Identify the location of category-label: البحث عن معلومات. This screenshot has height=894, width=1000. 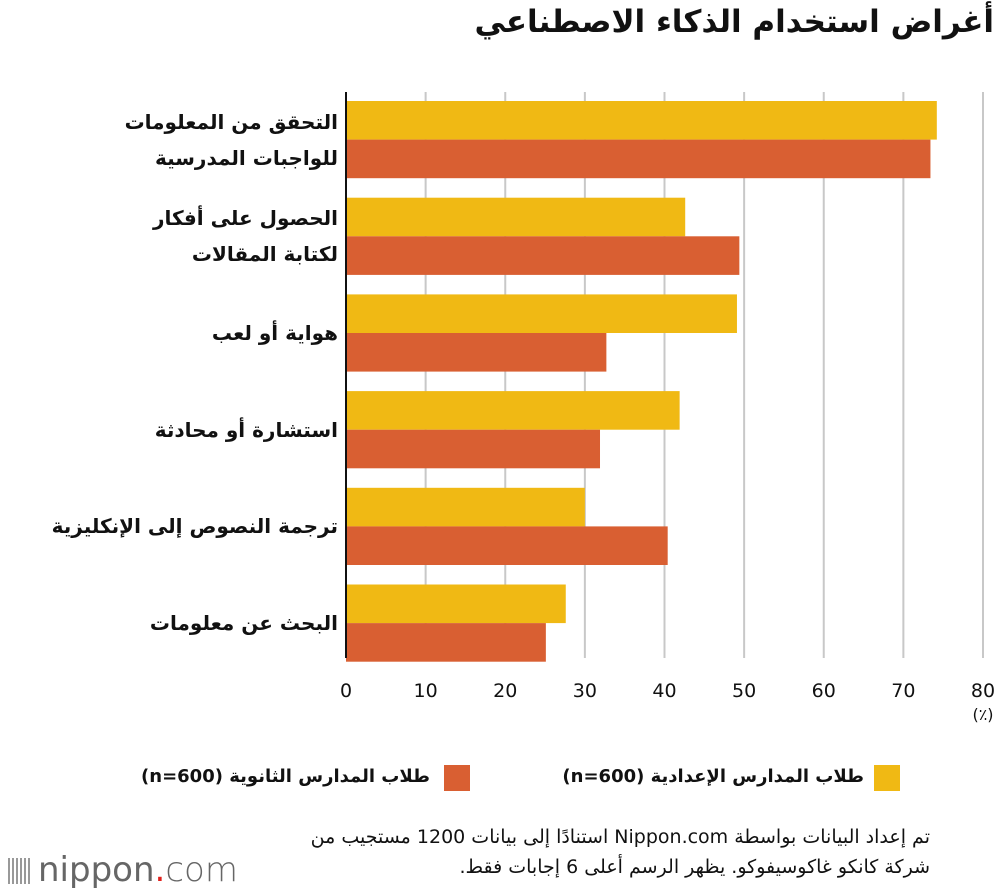
(244, 623).